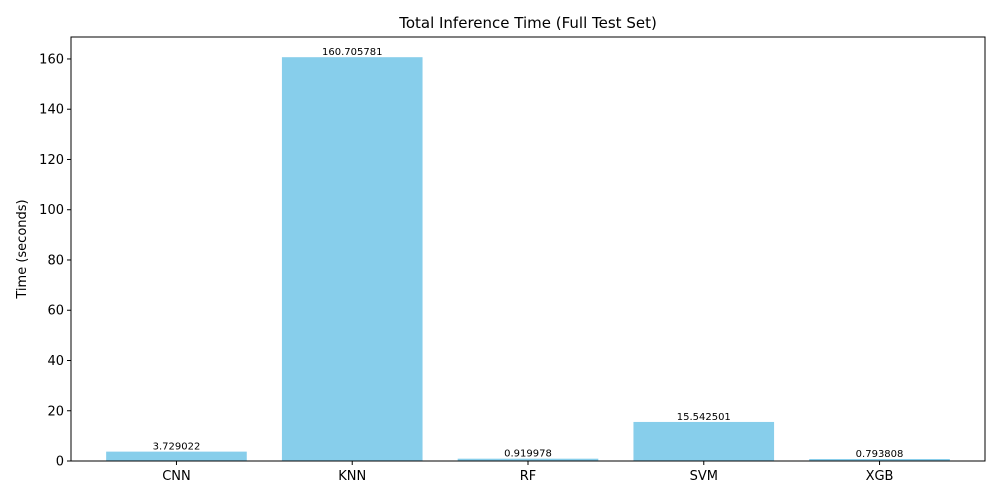 This screenshot has height=500, width=1000. Describe the element at coordinates (528, 476) in the screenshot. I see `x-tick-label-rf: RF` at that location.